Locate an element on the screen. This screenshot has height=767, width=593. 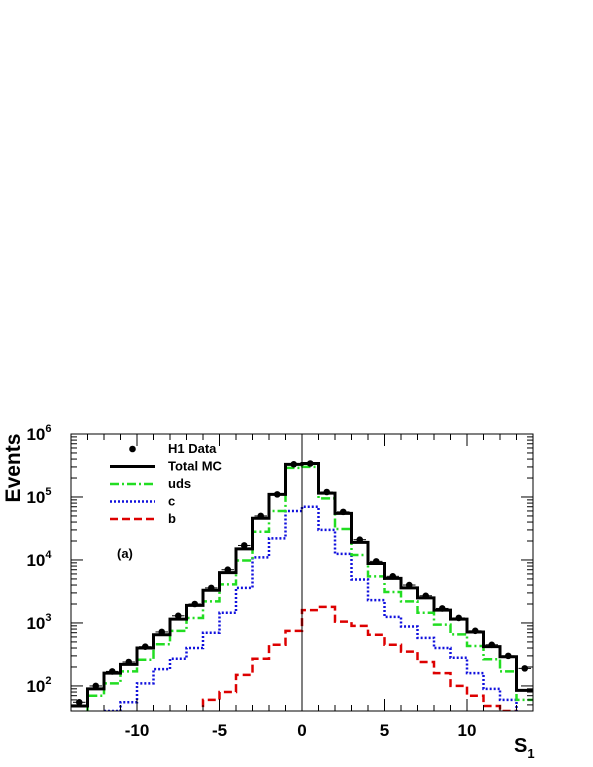
y-tick-label: 10² is located at coordinates (38, 685).